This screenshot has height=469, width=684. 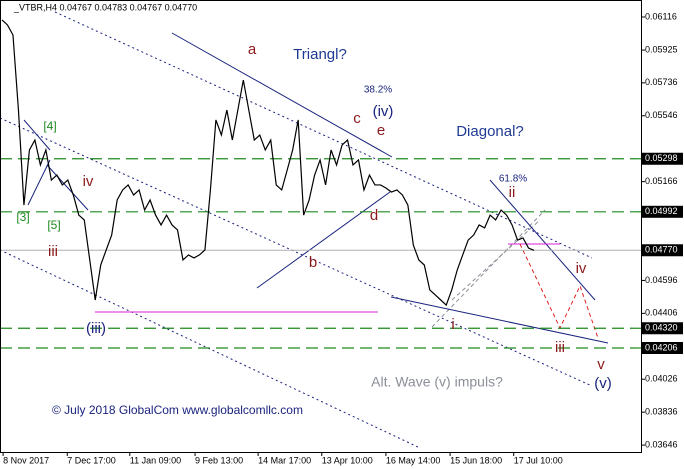 I want to click on y-tick-label: 0.03646, so click(x=661, y=444).